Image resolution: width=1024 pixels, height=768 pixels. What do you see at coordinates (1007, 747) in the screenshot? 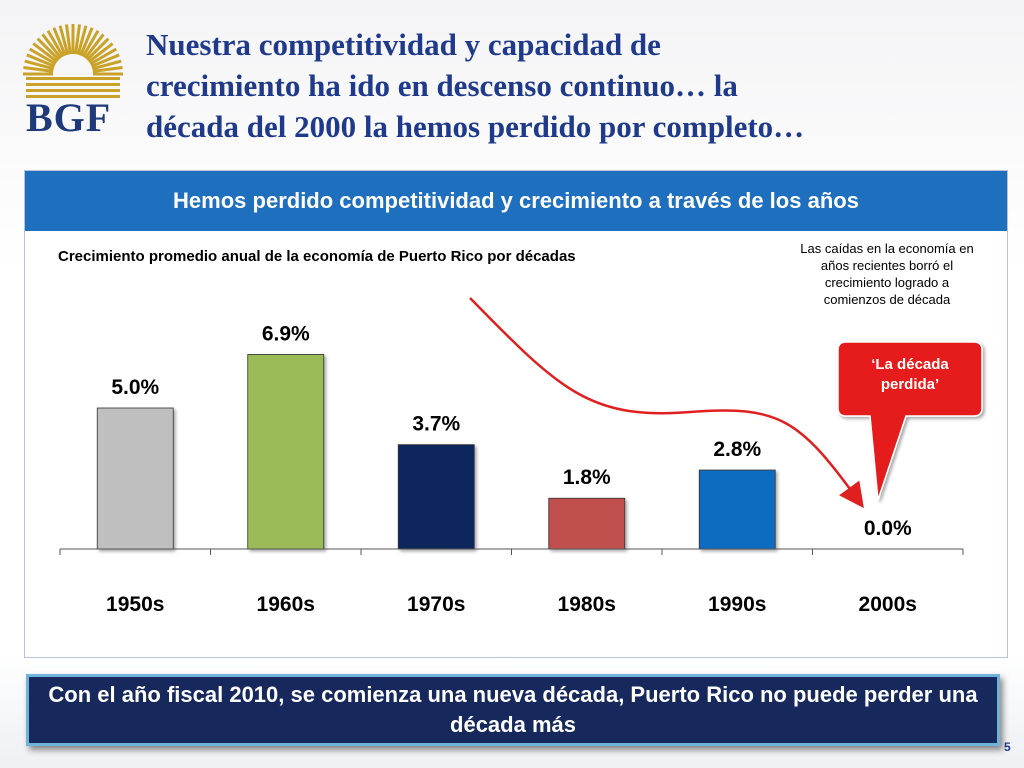
I see `page-number: 5` at bounding box center [1007, 747].